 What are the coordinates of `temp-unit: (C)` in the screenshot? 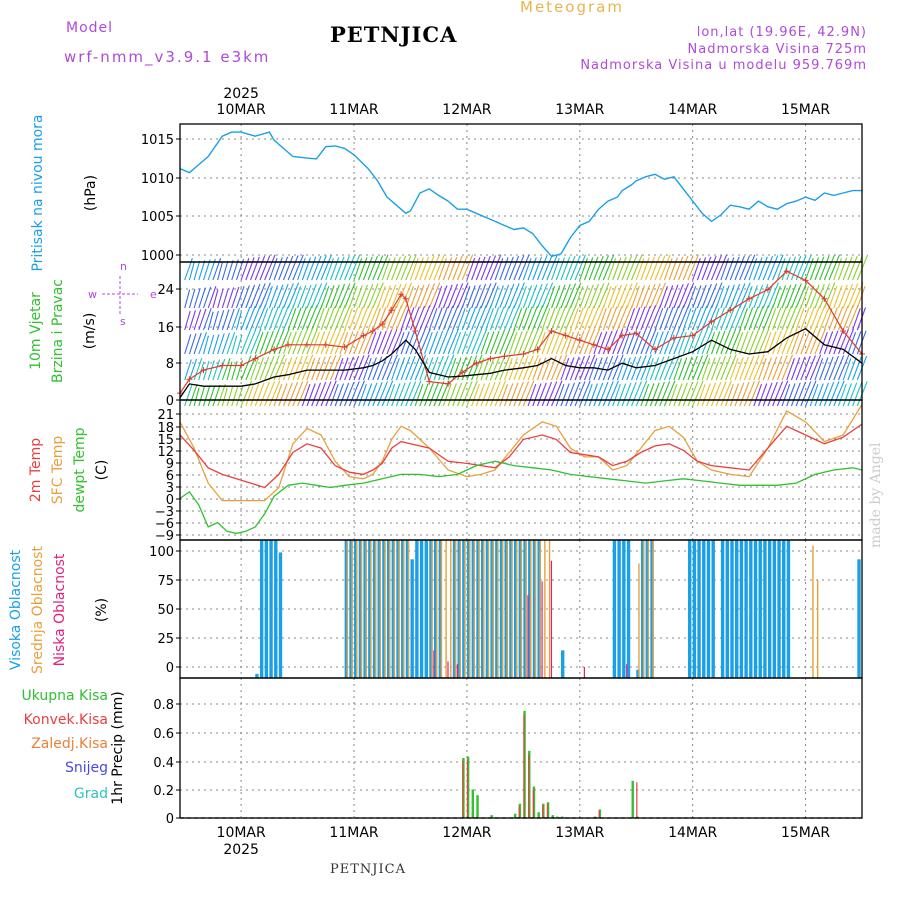 It's located at (102, 470).